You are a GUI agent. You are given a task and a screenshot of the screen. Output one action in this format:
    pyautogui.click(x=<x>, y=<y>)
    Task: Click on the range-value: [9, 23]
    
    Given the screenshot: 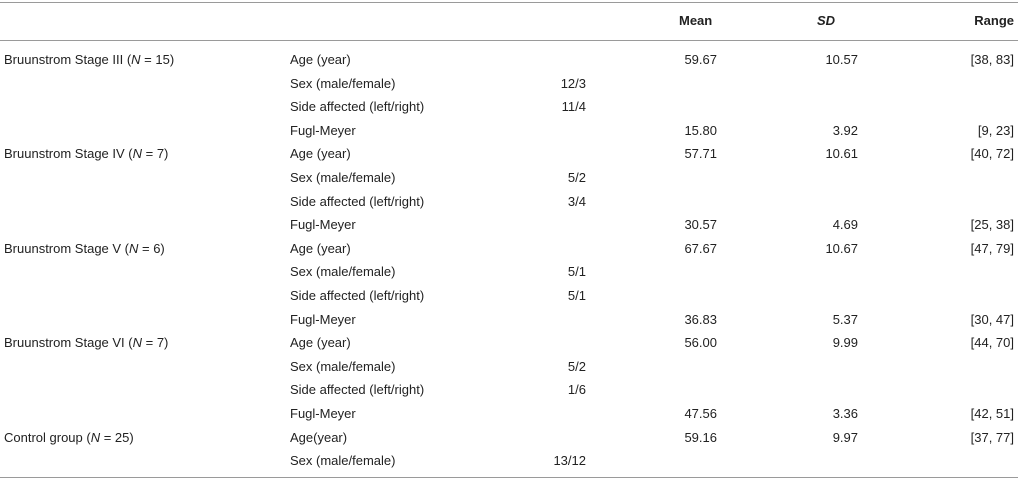 What is the action you would take?
    pyautogui.click(x=995, y=130)
    